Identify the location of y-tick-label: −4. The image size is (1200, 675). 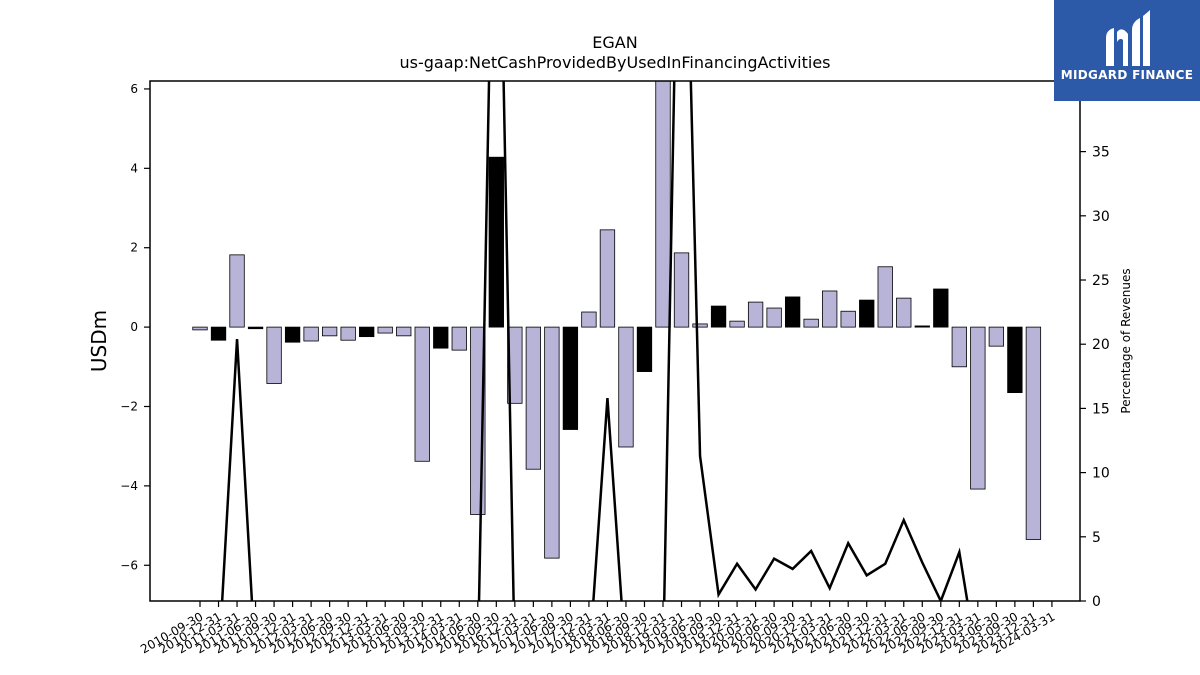
(129, 486).